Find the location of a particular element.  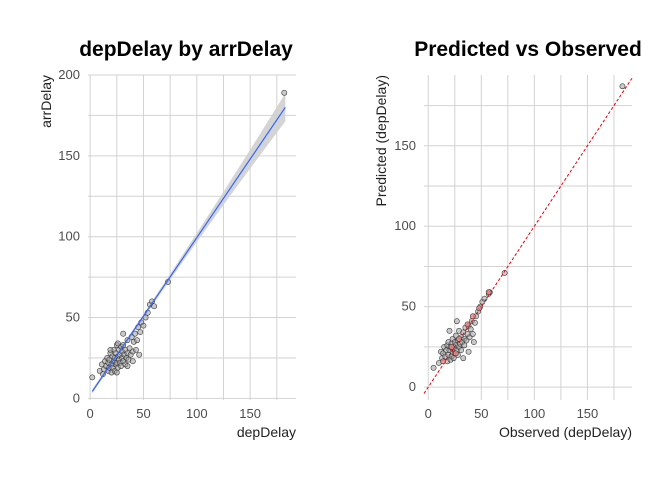

left-y-tick-labels: 0 50 100 150 200 is located at coordinates (69, 236).